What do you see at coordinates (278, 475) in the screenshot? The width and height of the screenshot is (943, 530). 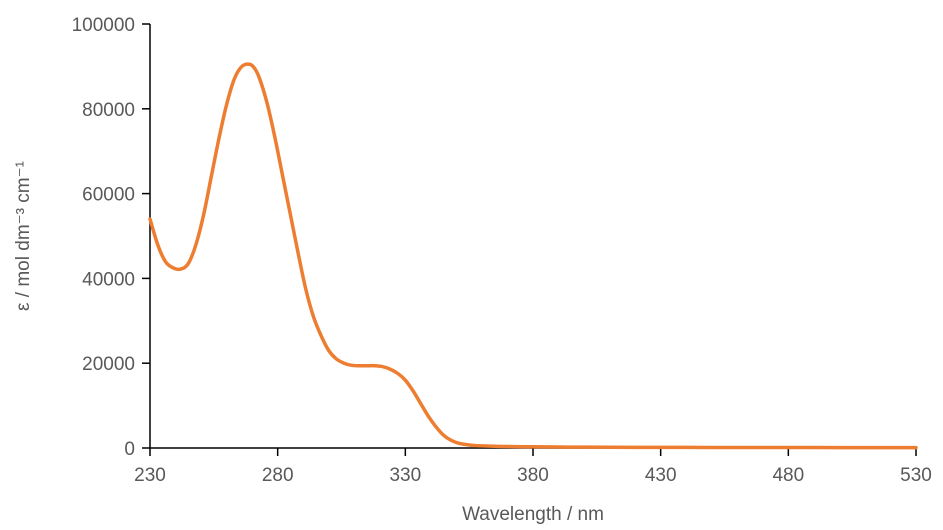 I see `x-tick-label: 280` at bounding box center [278, 475].